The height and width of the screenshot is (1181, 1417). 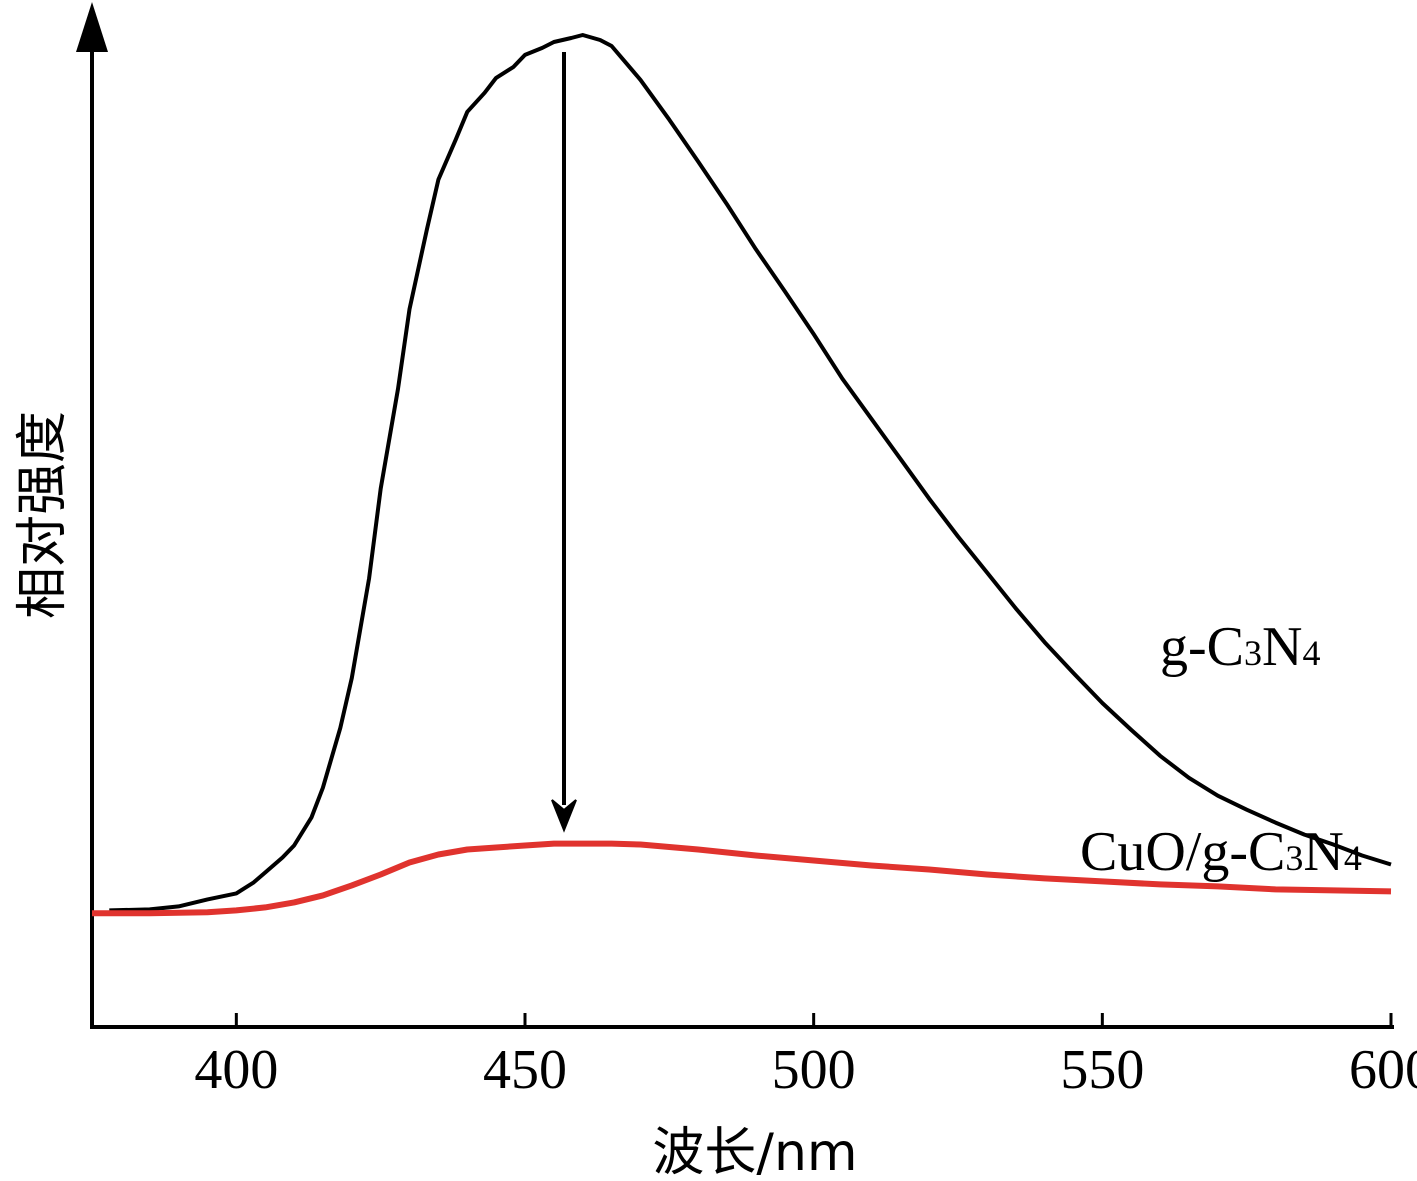 What do you see at coordinates (754, 1152) in the screenshot?
I see `x-axis-title: 波长/nm` at bounding box center [754, 1152].